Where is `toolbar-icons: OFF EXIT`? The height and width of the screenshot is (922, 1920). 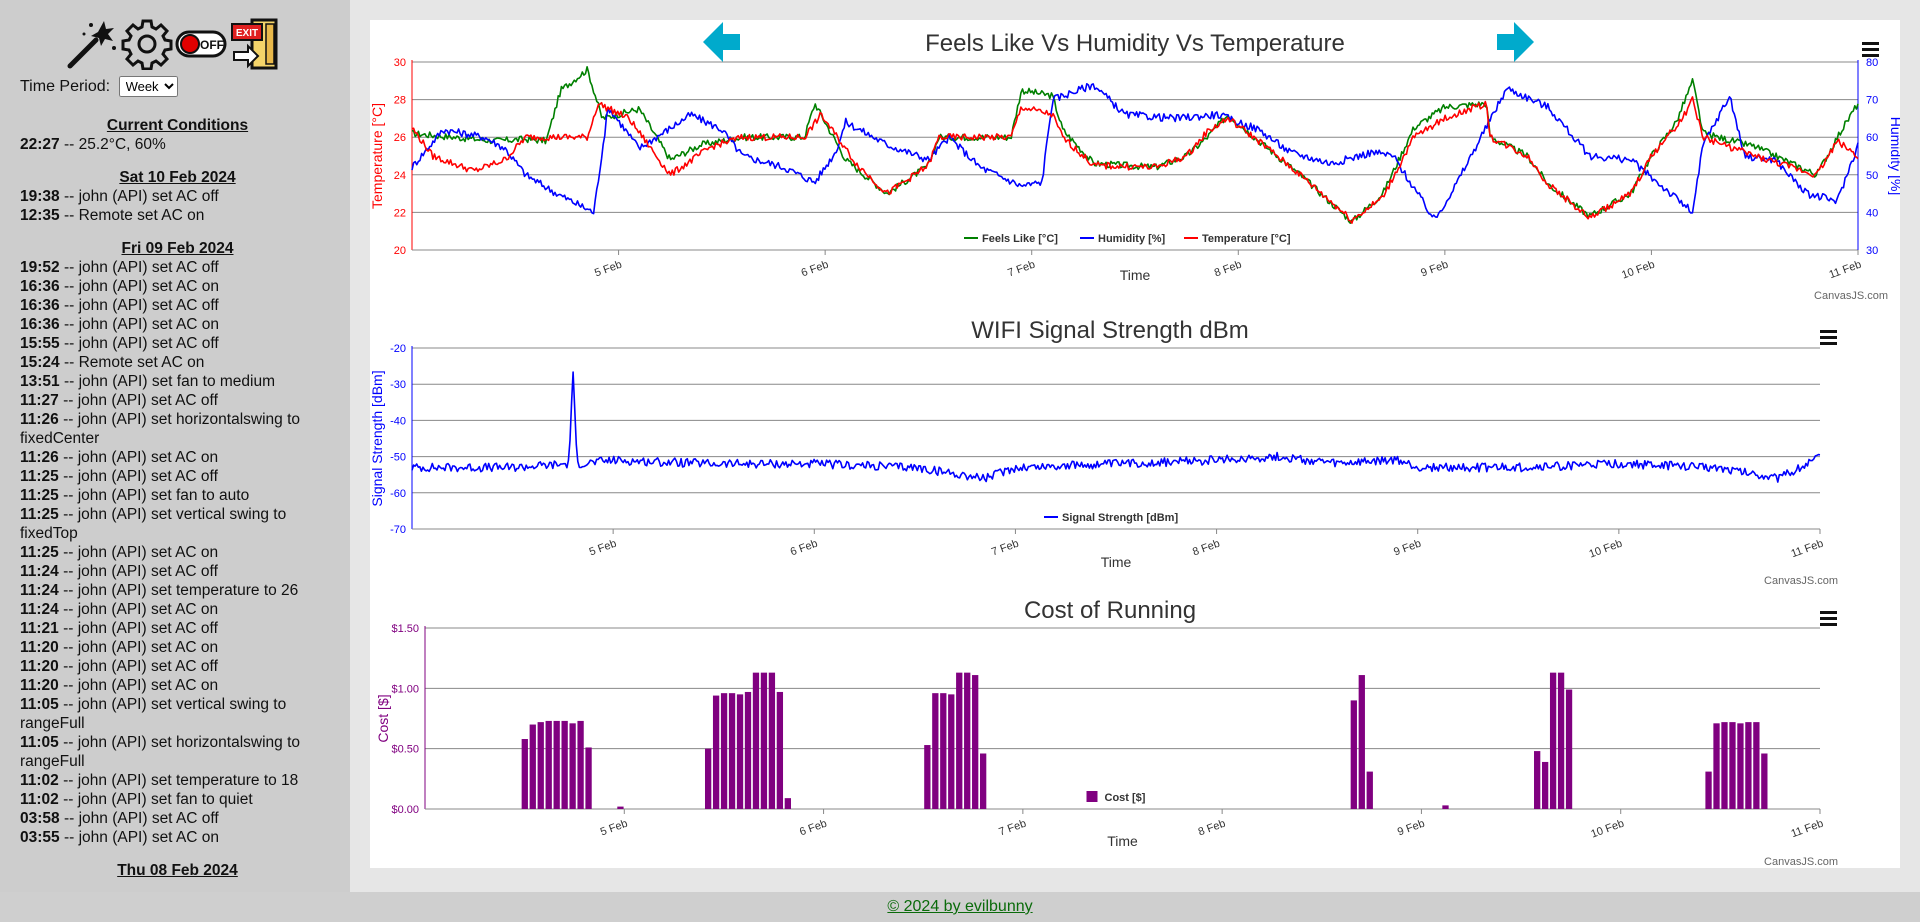
toolbar-icons: OFF EXIT is located at coordinates (176, 45).